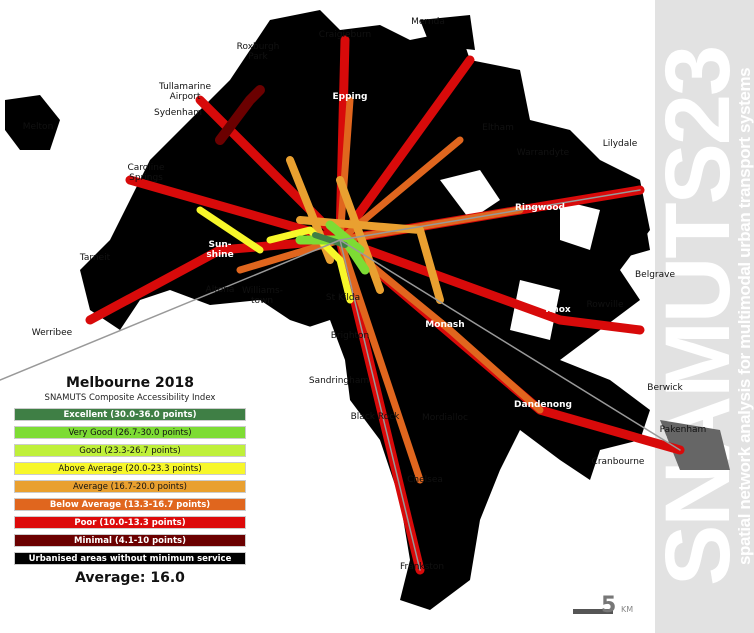 The image size is (754, 633). I want to click on legend-item: Minimal (4.1-10 points), so click(130, 540).